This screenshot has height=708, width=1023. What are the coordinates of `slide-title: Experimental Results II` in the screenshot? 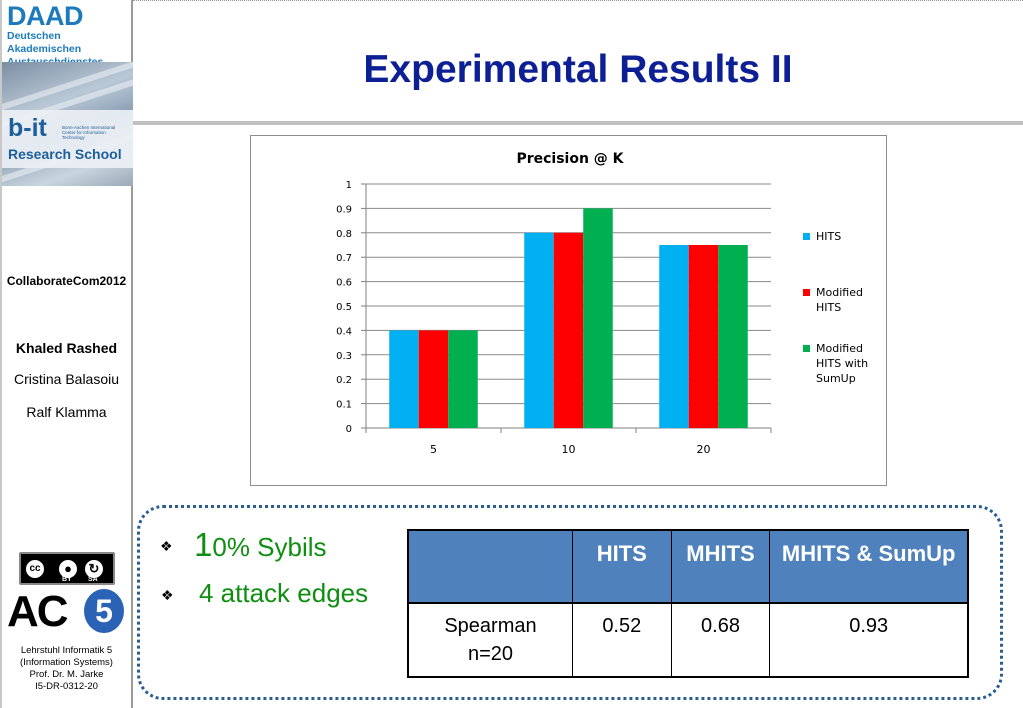 It's located at (578, 69).